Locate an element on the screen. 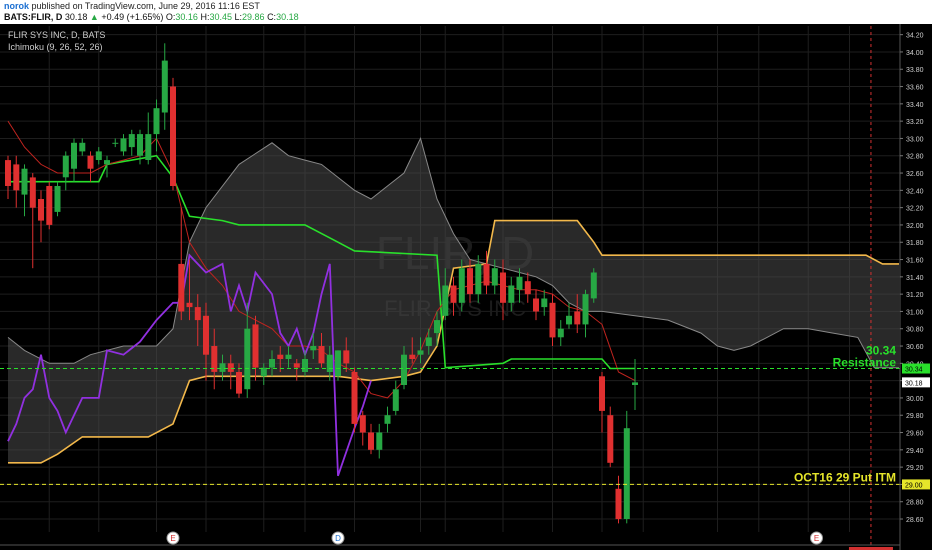 The image size is (932, 550). price-tick-label: 33.60 is located at coordinates (915, 88).